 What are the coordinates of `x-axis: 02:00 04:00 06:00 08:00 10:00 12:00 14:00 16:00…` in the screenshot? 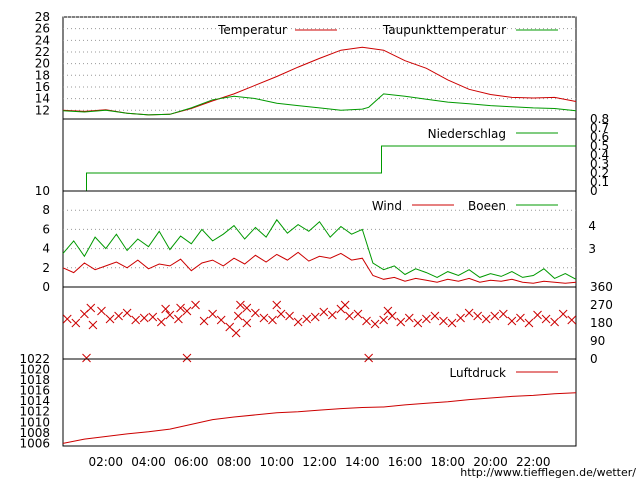 It's located at (319, 462).